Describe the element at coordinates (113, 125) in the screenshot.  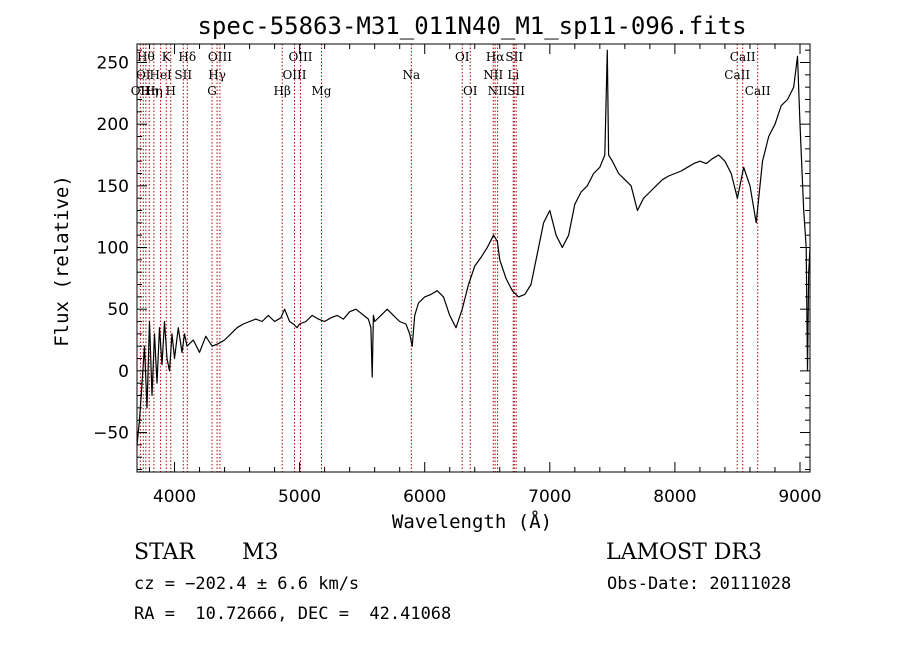
I see `y-tick-label: 200` at that location.